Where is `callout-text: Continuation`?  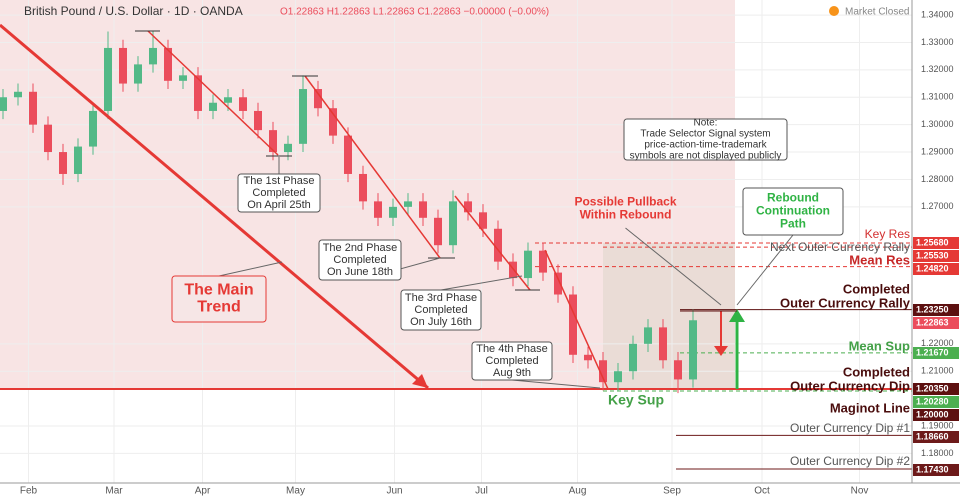 callout-text: Continuation is located at coordinates (793, 211).